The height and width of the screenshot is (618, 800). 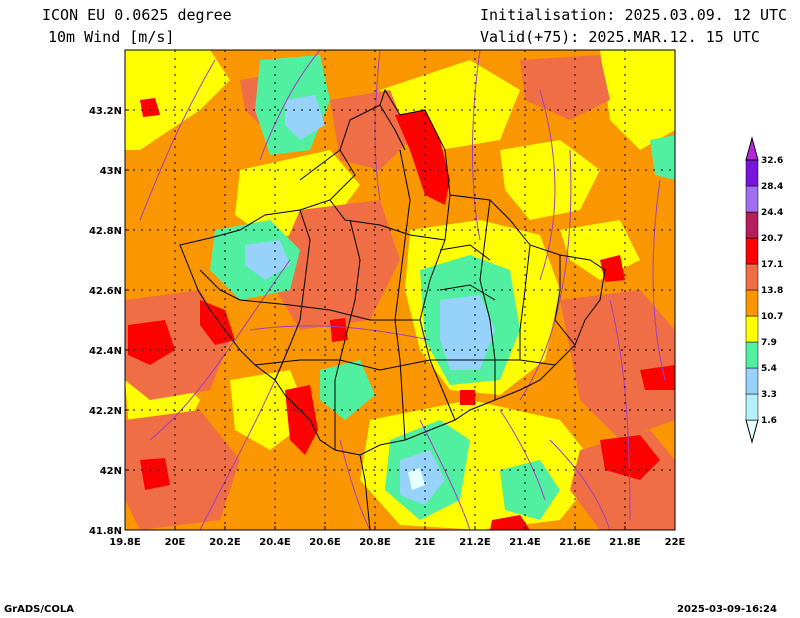 I want to click on lon-tick-label: 22E, so click(x=675, y=542).